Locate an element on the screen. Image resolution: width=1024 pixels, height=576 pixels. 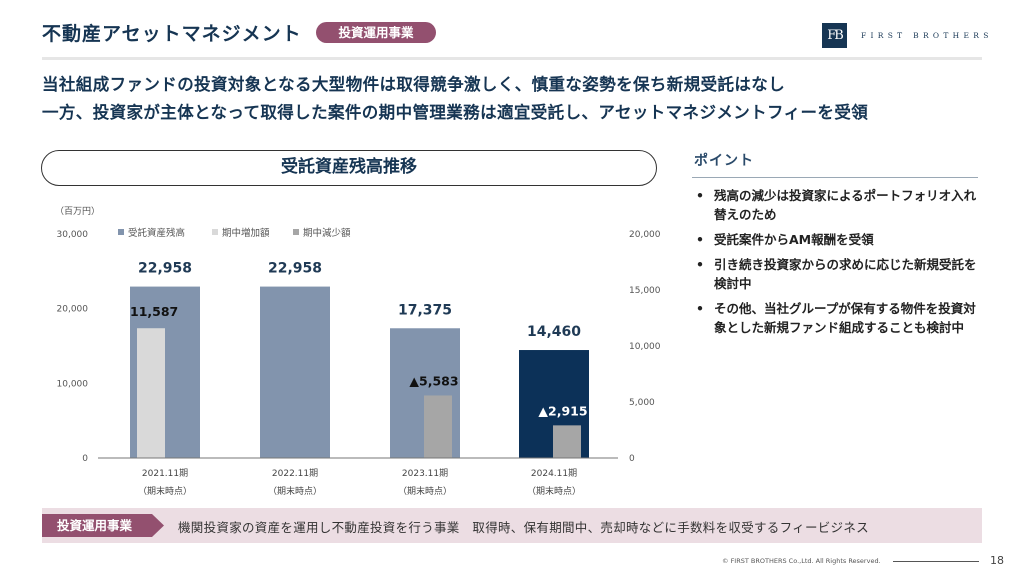
category-label: 2022.11期 is located at coordinates (295, 473).